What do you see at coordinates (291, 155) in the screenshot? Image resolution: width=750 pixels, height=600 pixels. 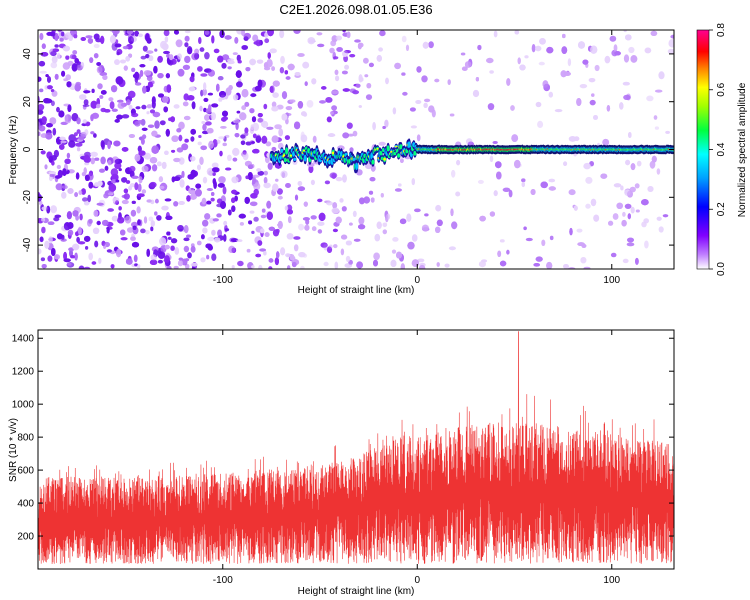 I see `signal-band-core` at bounding box center [291, 155].